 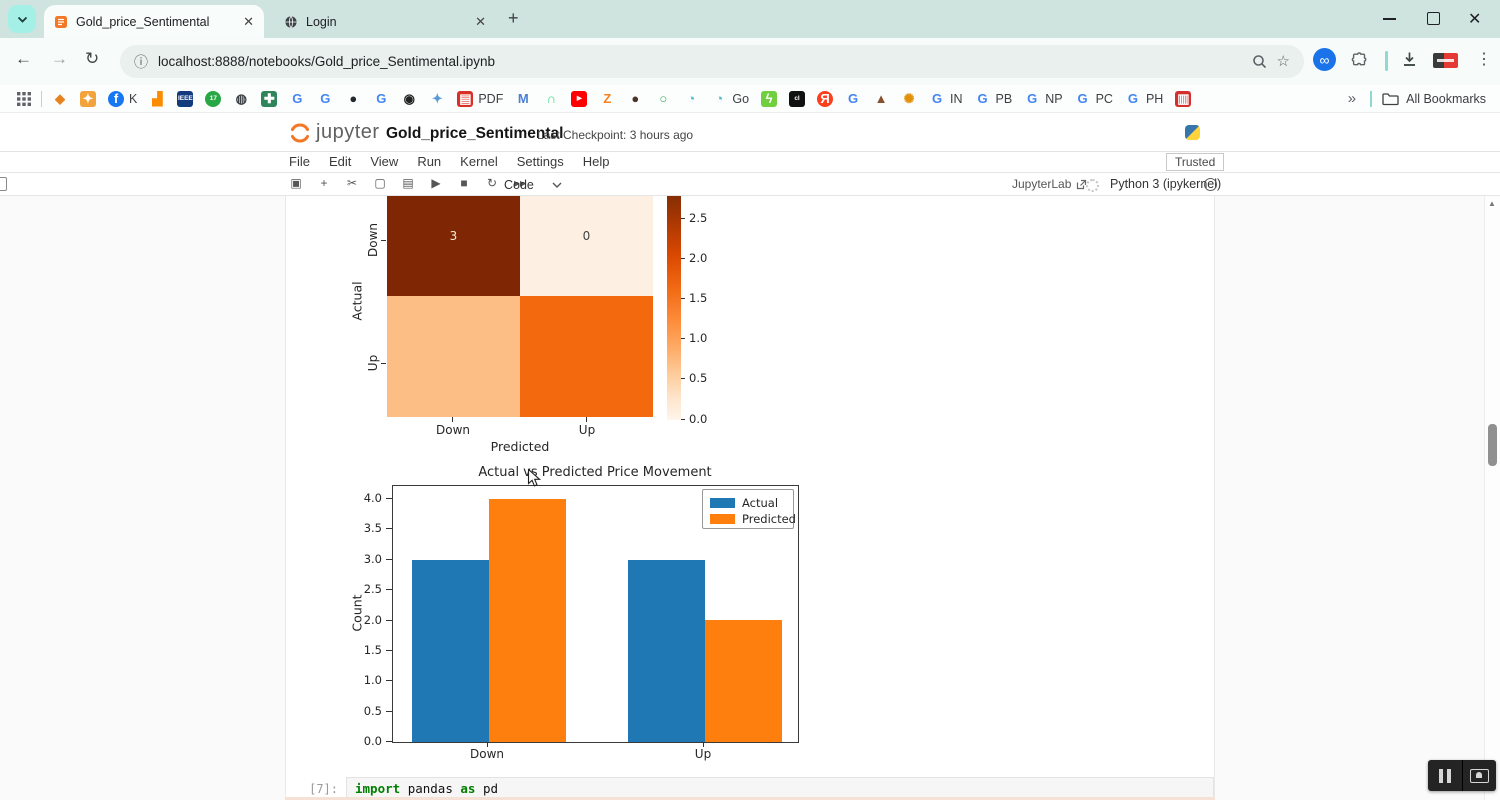 I want to click on bookmark-item: ◔, so click(x=691, y=99).